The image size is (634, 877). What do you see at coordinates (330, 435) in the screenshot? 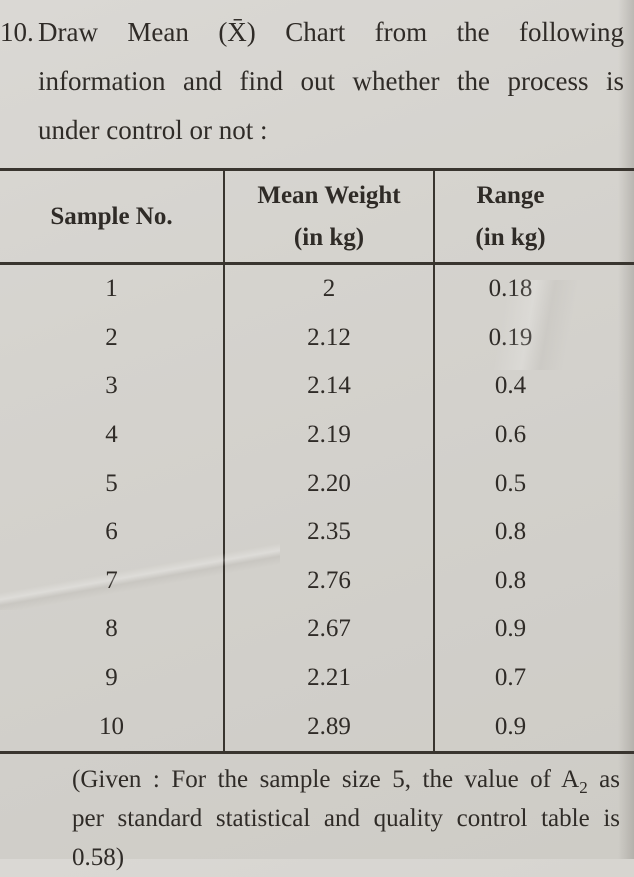
I see `cell-mean-weight: 2.19` at bounding box center [330, 435].